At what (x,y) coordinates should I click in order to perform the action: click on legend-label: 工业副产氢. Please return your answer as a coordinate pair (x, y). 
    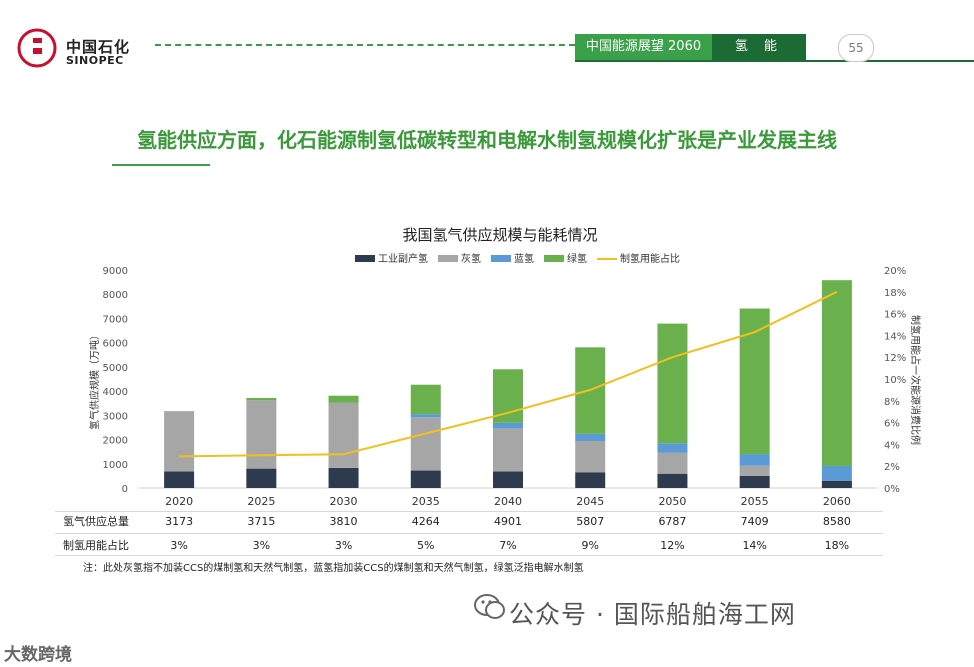
    Looking at the image, I should click on (403, 258).